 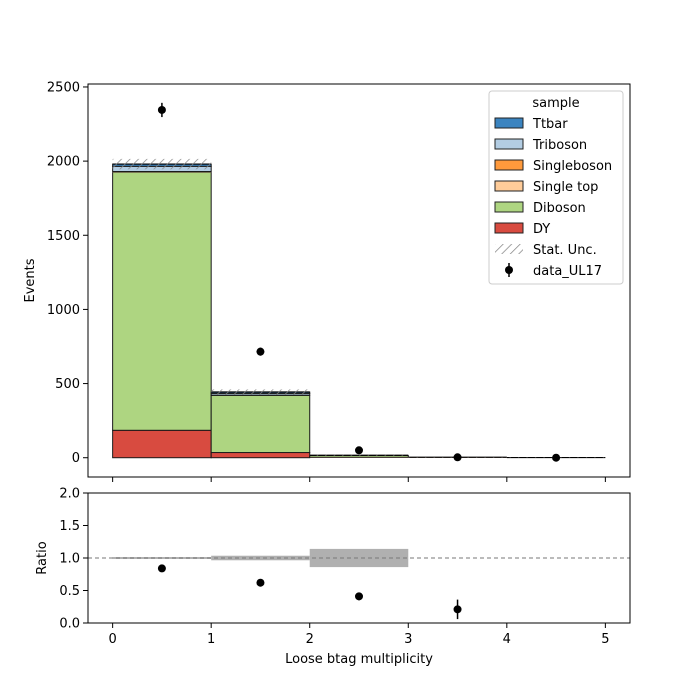 I want to click on main-y-axis-label: Events, so click(x=30, y=280).